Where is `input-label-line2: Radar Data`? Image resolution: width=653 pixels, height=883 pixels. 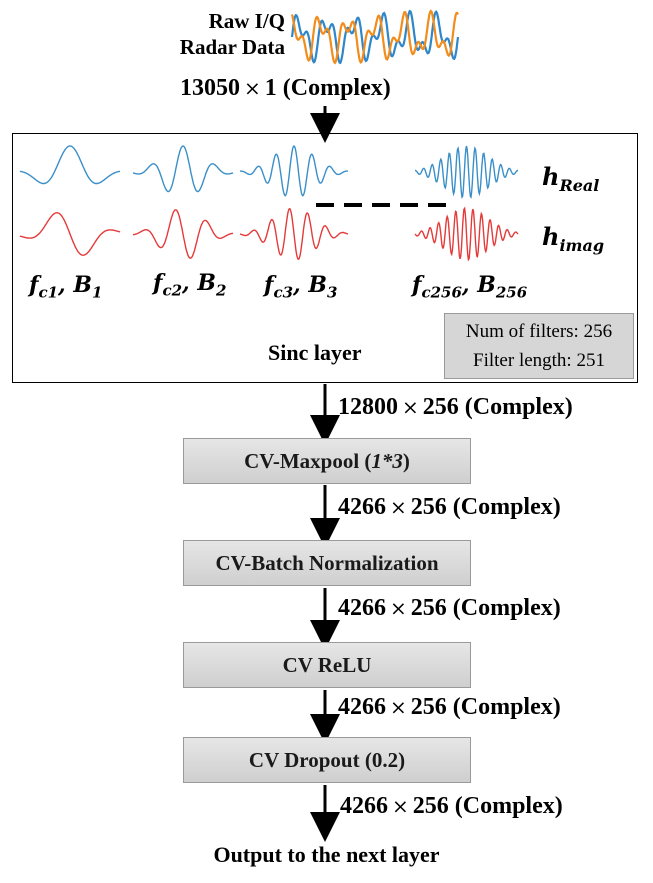 input-label-line2: Radar Data is located at coordinates (232, 47).